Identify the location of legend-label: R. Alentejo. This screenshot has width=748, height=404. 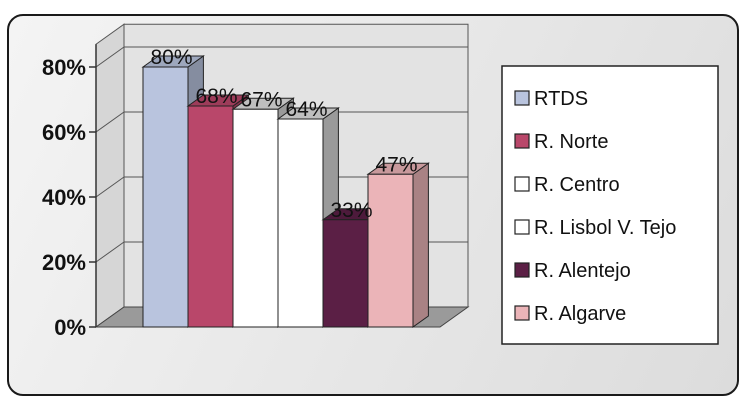
(582, 271).